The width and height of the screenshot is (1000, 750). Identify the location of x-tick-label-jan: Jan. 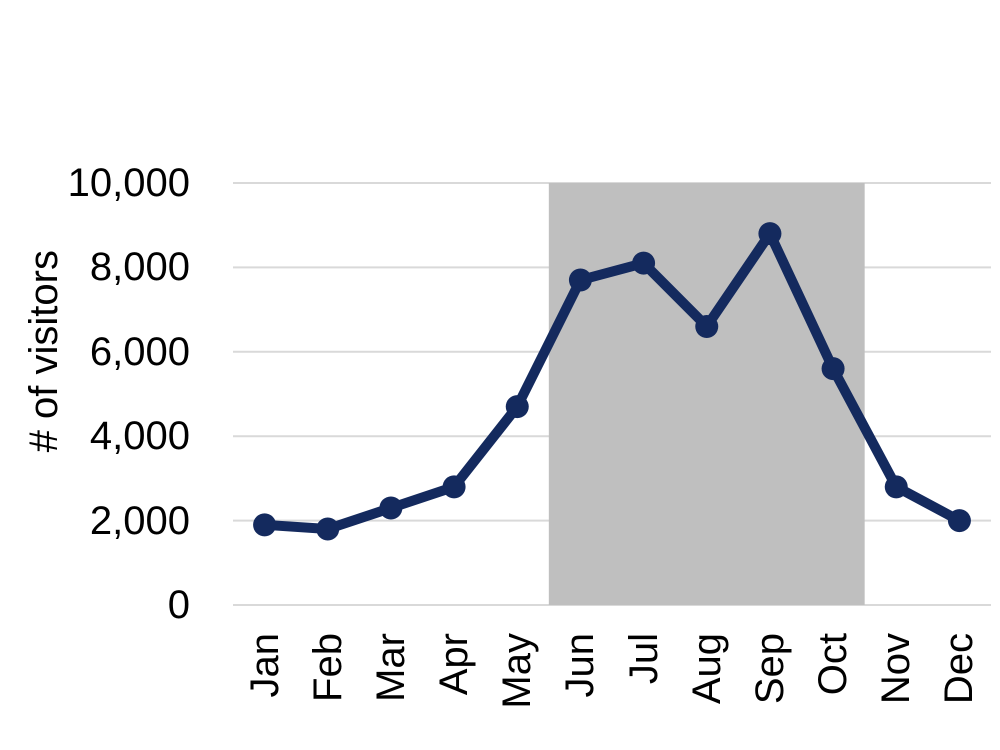
(264, 665).